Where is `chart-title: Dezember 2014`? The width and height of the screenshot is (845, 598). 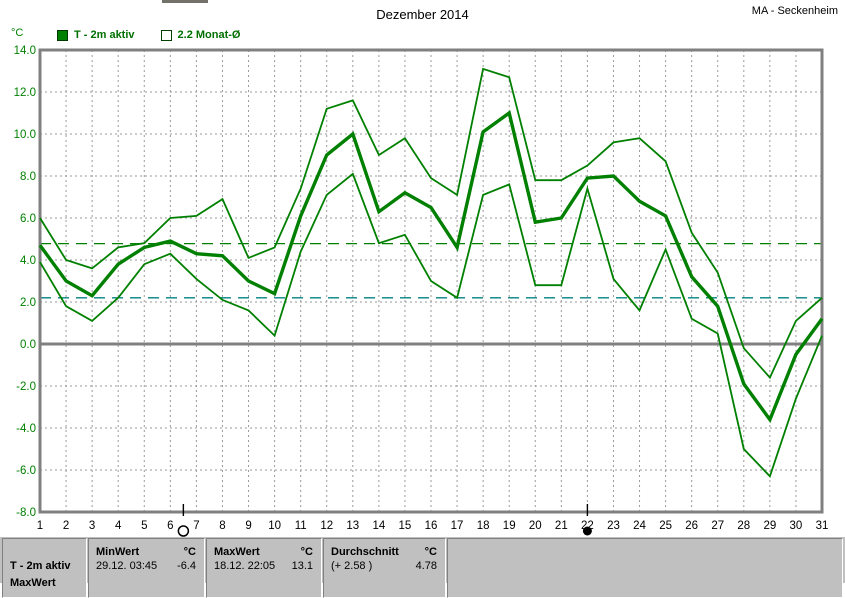
chart-title: Dezember 2014 is located at coordinates (422, 14).